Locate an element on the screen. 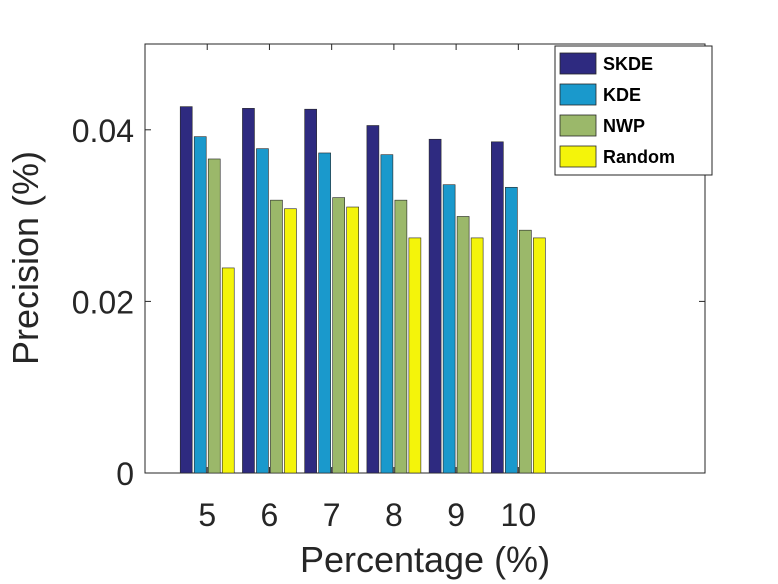  legend-swatch-nwp is located at coordinates (578, 125).